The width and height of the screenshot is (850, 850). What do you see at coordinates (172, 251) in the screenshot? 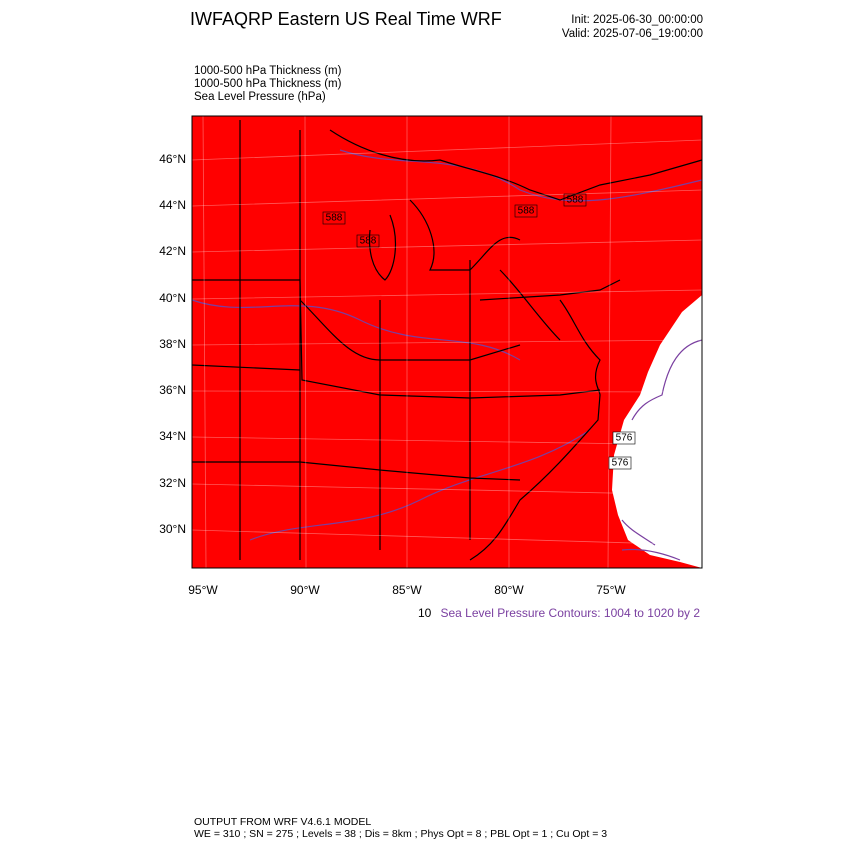
I see `lat-label: 42°N` at bounding box center [172, 251].